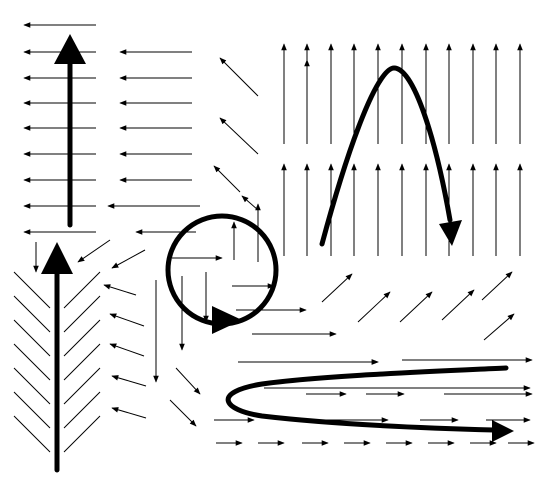  Describe the element at coordinates (70, 131) in the screenshot. I see `trajectory-straight-up-upper` at that location.